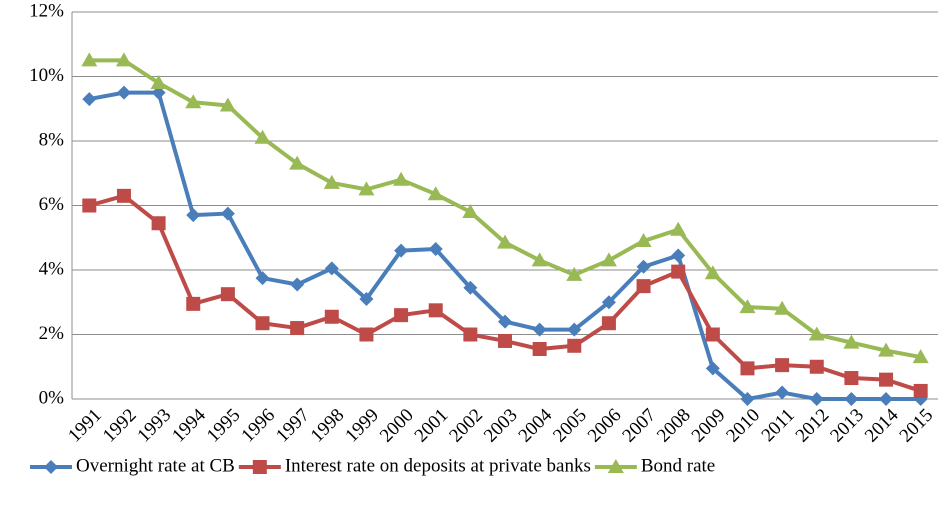 The height and width of the screenshot is (511, 943). What do you see at coordinates (293, 426) in the screenshot?
I see `x-tick-label: 1997` at bounding box center [293, 426].